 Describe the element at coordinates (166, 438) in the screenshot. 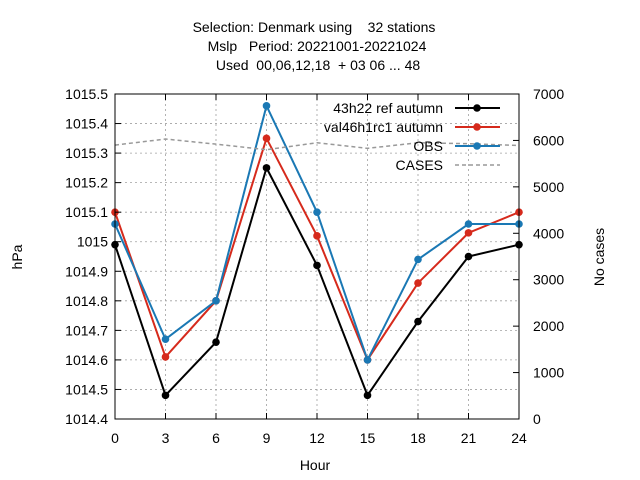

I see `x-tick-label: 3` at that location.